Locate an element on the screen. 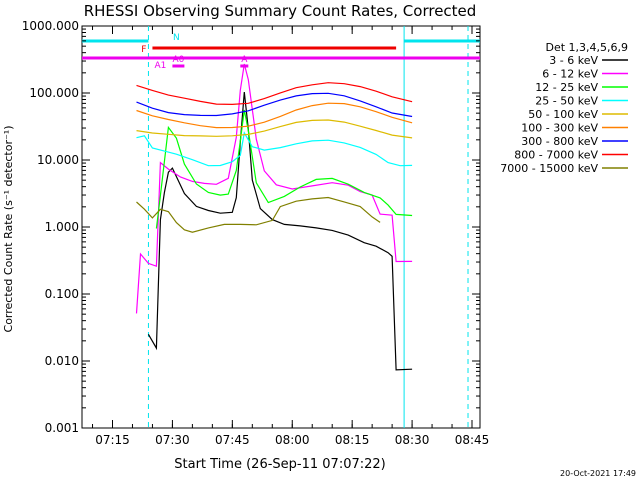 This screenshot has width=640, height=480. y-tick-label: 0.001 is located at coordinates (62, 428).